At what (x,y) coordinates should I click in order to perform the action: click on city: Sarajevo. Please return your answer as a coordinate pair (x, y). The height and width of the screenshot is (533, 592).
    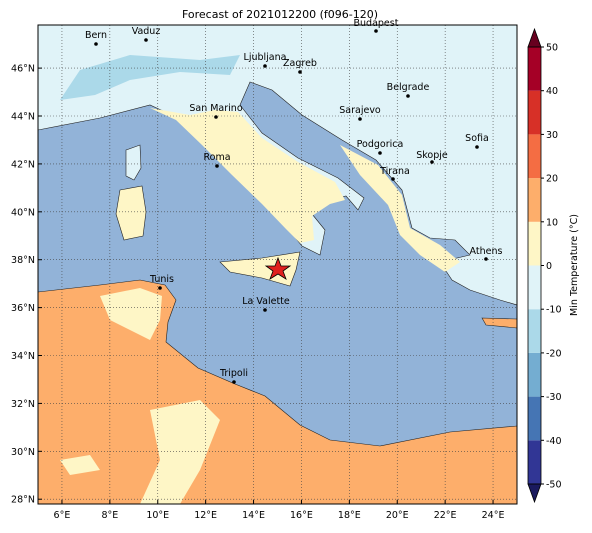
    Looking at the image, I should click on (360, 113).